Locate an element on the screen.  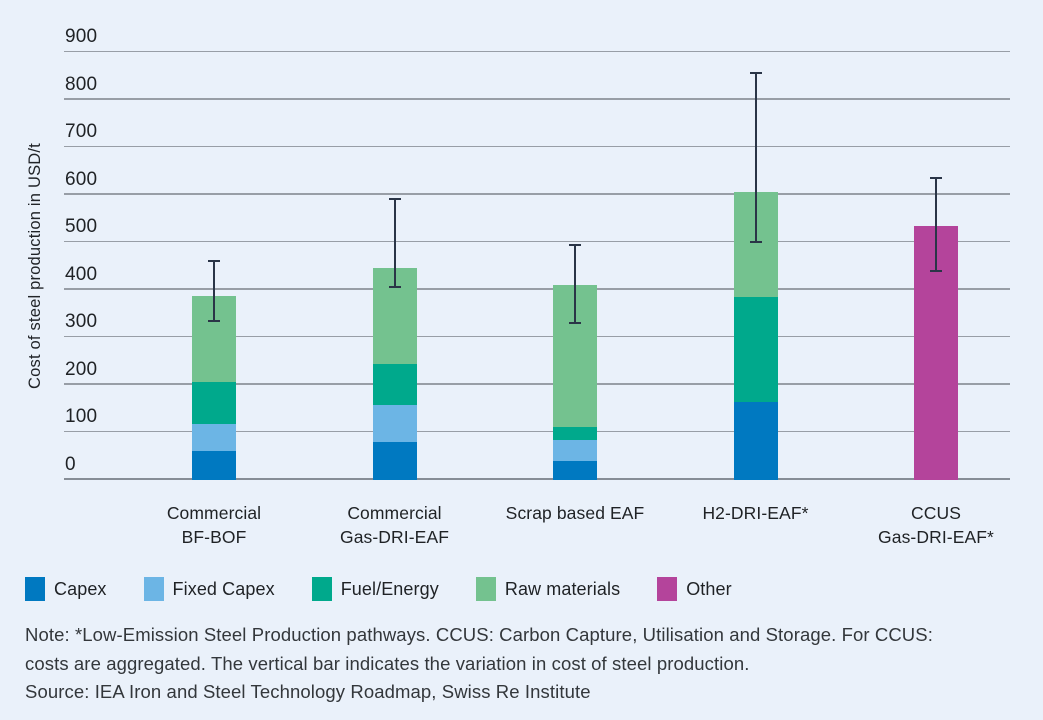
legend-item-raw-materials: Raw materials is located at coordinates (548, 589).